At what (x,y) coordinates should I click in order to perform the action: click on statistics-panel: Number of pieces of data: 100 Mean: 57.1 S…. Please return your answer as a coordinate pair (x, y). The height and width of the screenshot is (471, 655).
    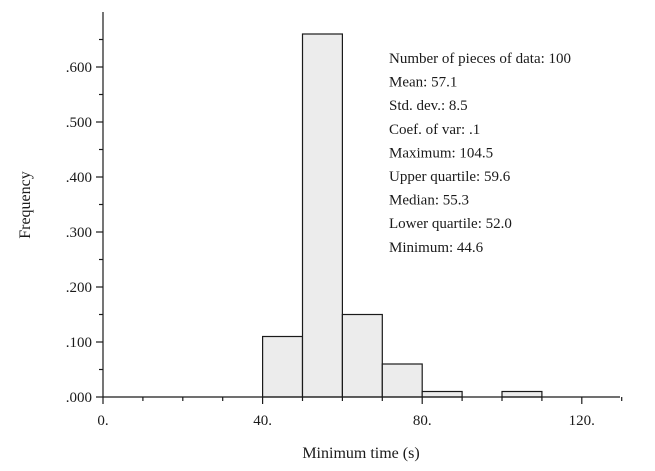
    Looking at the image, I should click on (480, 153).